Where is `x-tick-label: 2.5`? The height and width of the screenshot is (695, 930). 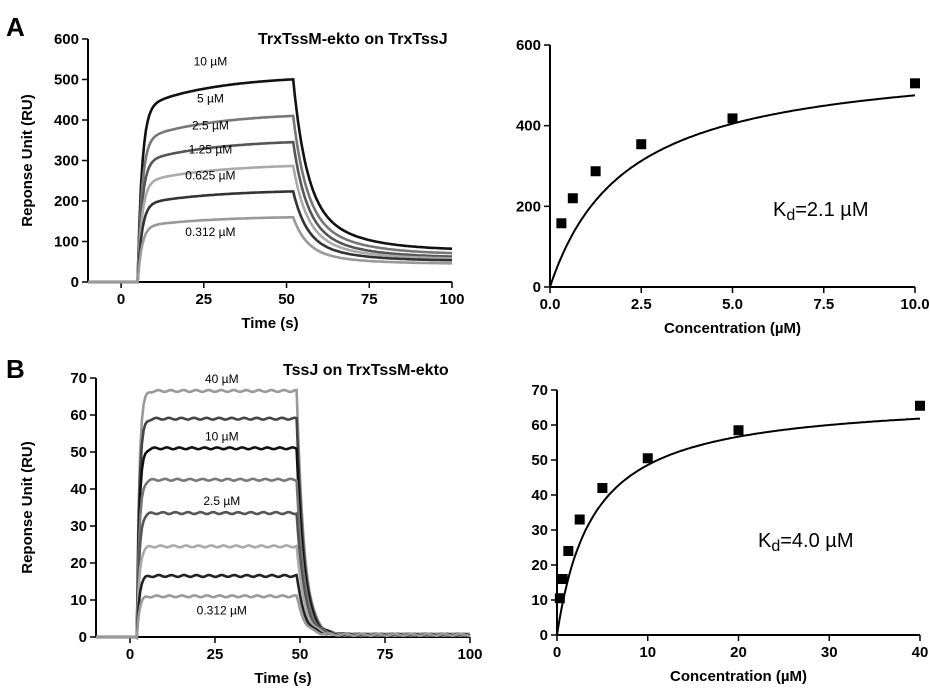 x-tick-label: 2.5 is located at coordinates (641, 304).